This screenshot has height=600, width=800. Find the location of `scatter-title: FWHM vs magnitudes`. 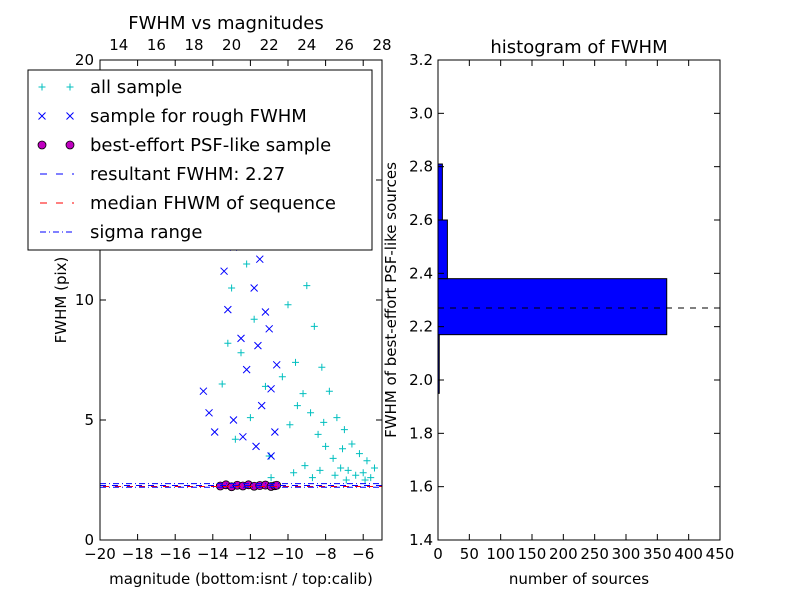

scatter-title: FWHM vs magnitudes is located at coordinates (225, 23).